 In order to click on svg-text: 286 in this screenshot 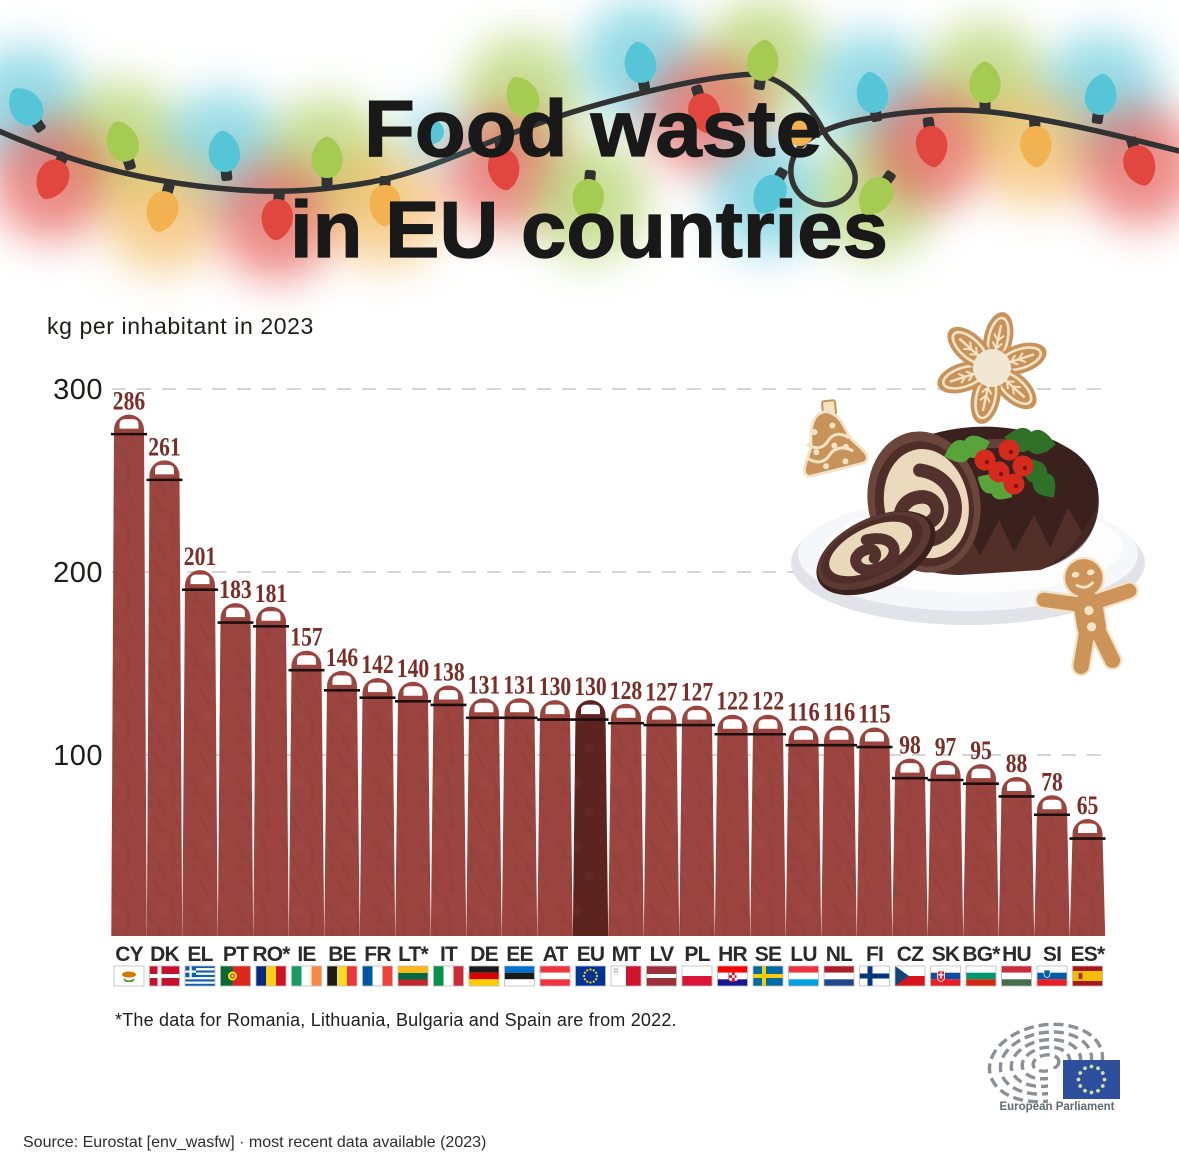, I will do `click(129, 401)`.